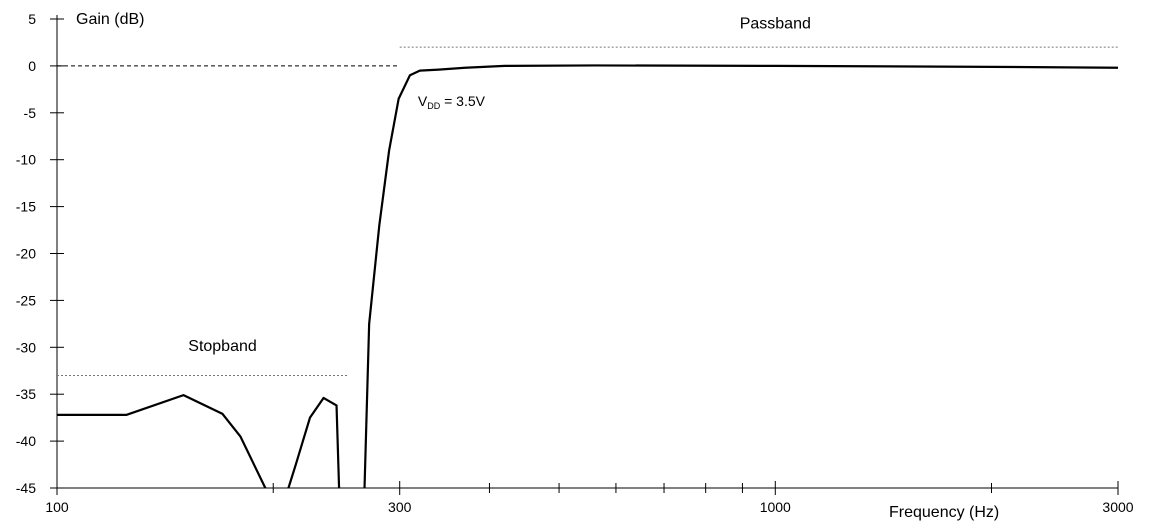  Describe the element at coordinates (944, 512) in the screenshot. I see `x-axis-label: Frequency (Hz)` at that location.